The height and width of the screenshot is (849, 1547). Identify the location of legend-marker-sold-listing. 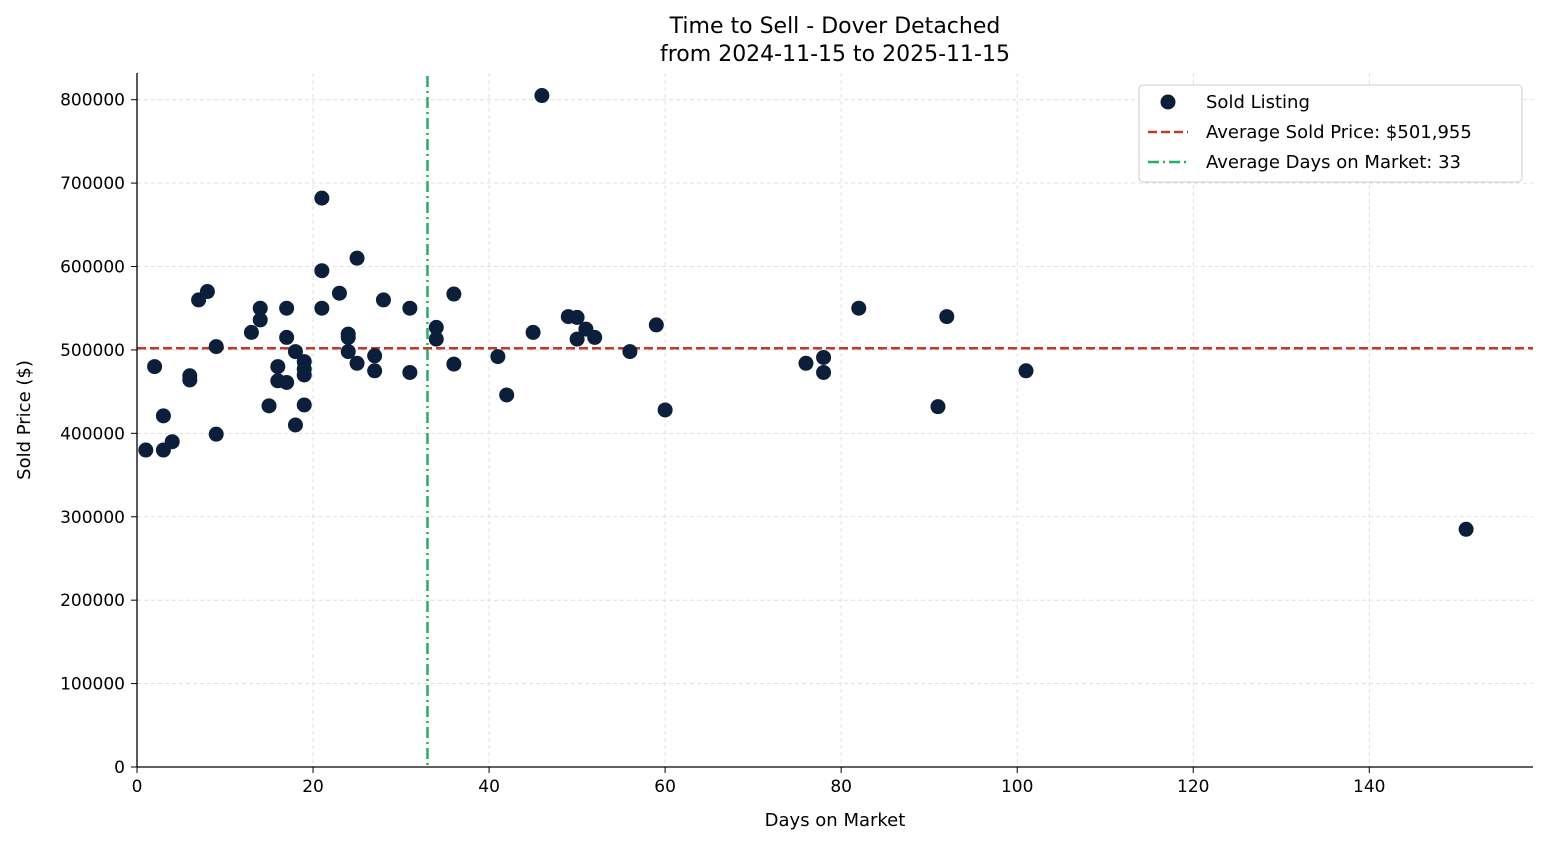
(1168, 102).